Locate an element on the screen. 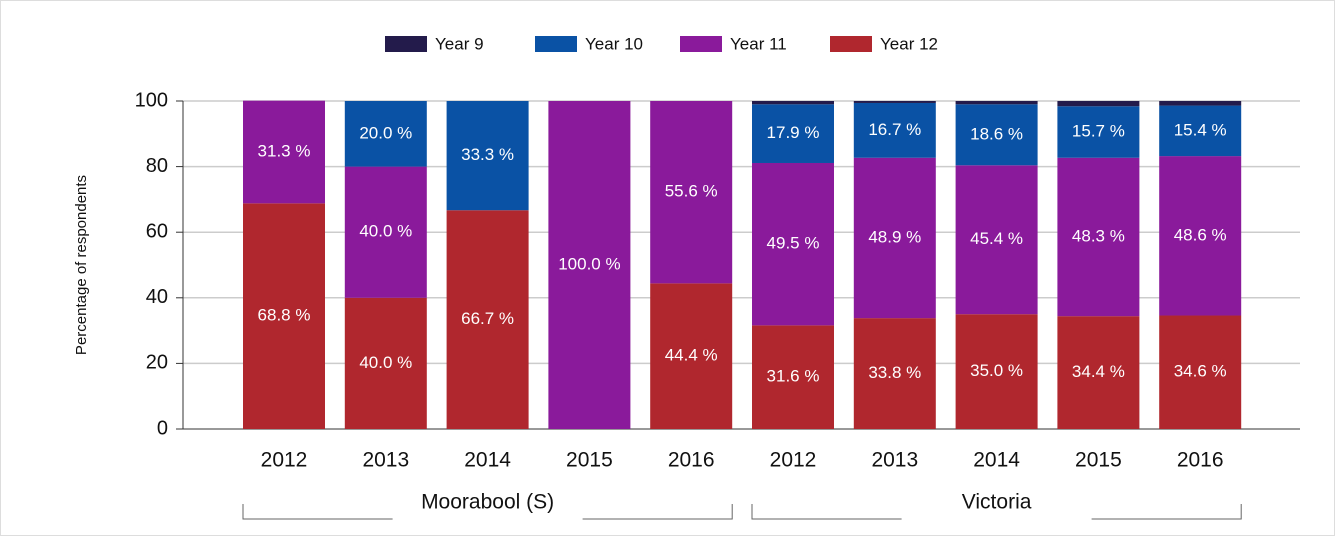  data-label: 68.8 % is located at coordinates (284, 315).